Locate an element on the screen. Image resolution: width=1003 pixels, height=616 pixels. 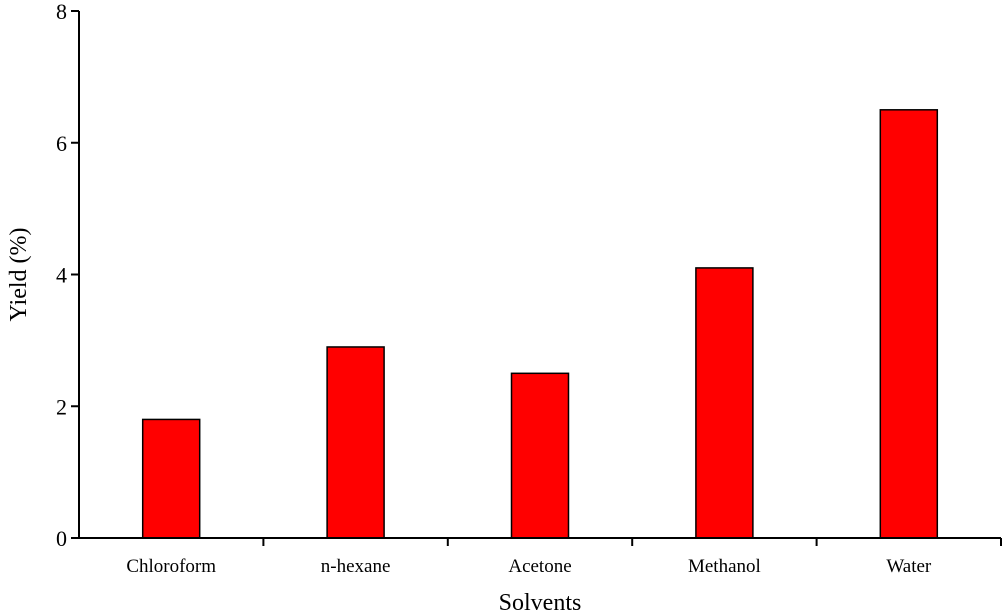
y-tick-label: 4 is located at coordinates (61, 275).